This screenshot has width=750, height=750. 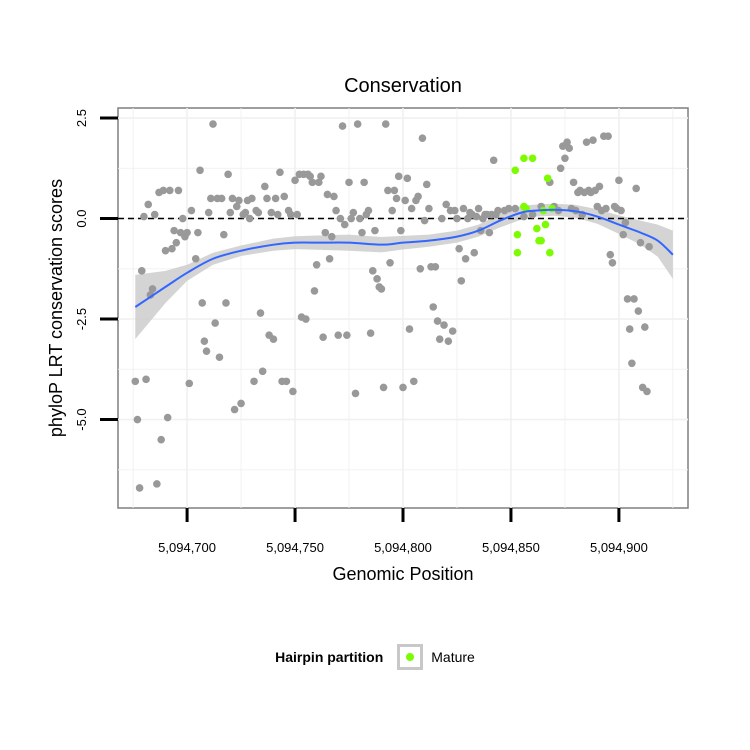 I want to click on y-tick-label: 0.0, so click(x=81, y=219).